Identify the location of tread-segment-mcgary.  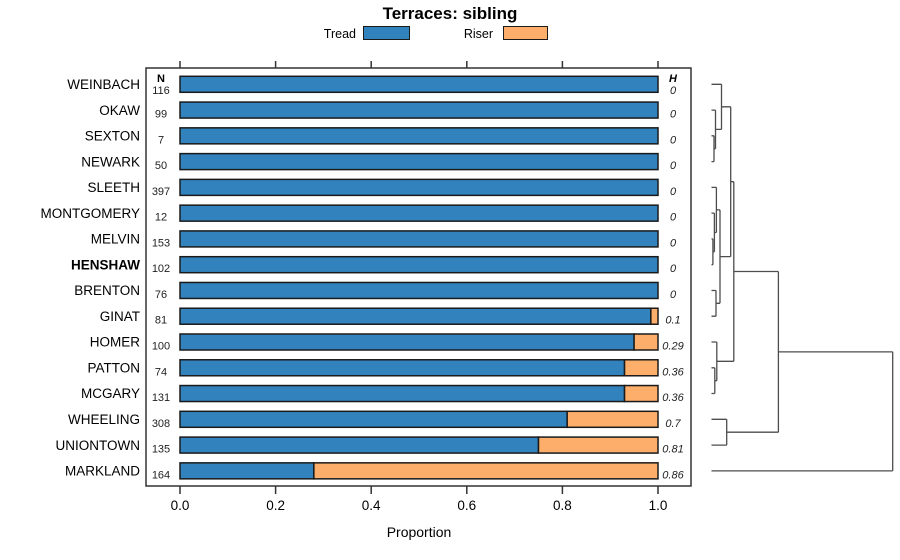
(402, 393).